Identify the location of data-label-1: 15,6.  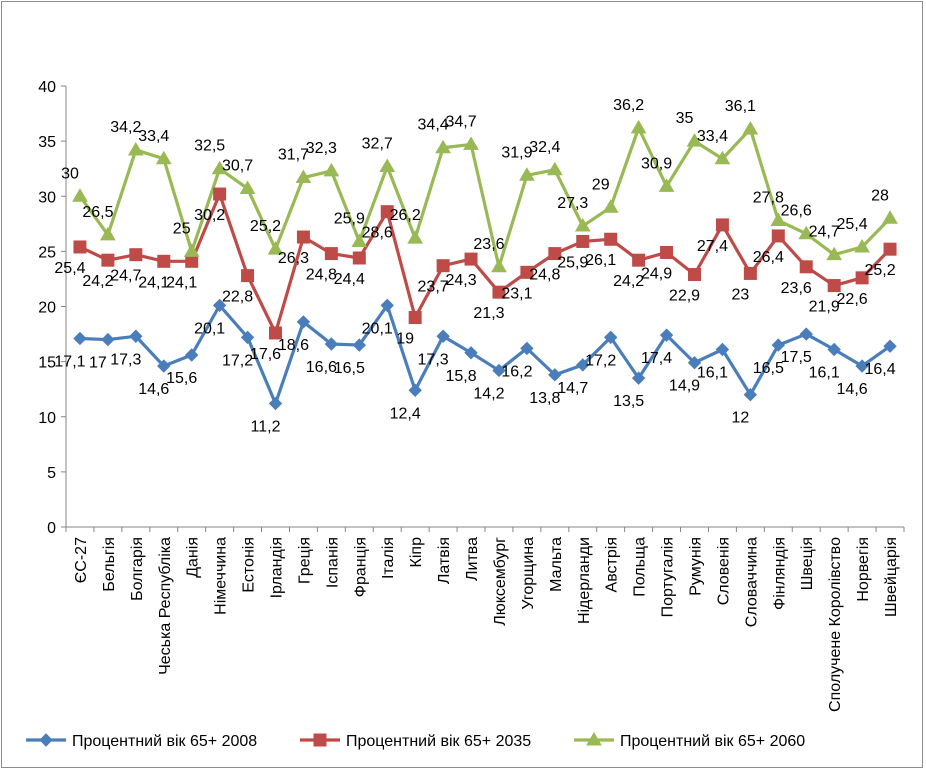
(181, 378).